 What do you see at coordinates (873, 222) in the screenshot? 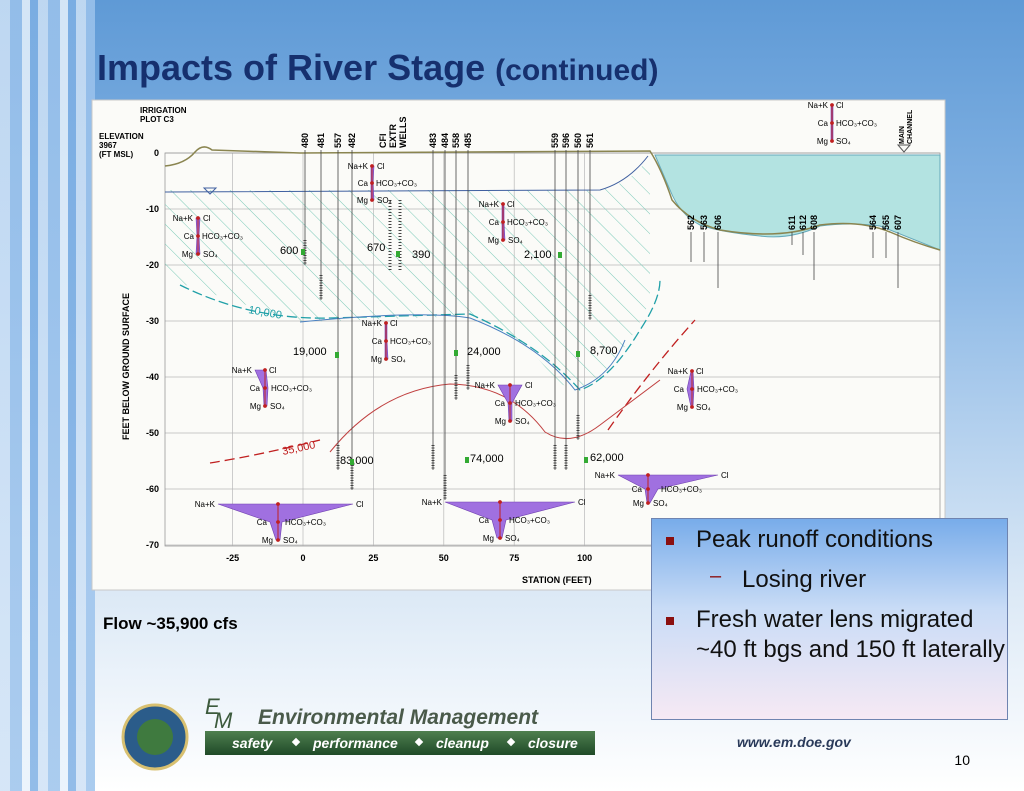
I see `river-well-label: 564` at bounding box center [873, 222].